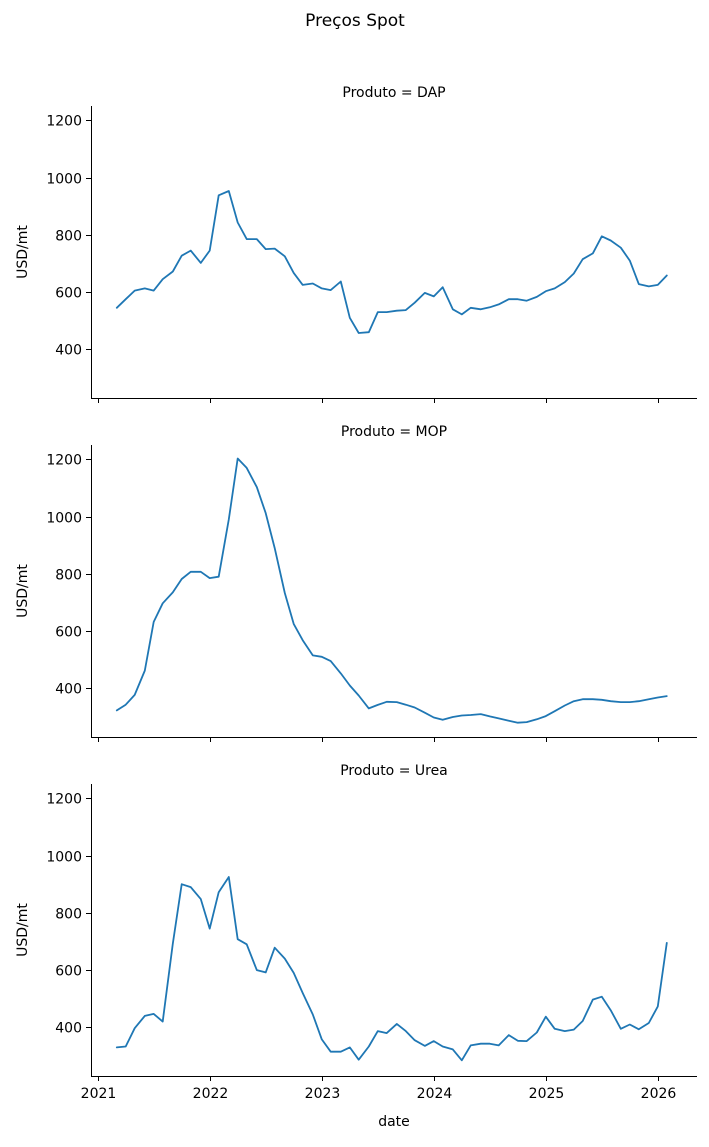 The width and height of the screenshot is (709, 1147). What do you see at coordinates (99, 1094) in the screenshot?
I see `x-tick-label: 2021` at bounding box center [99, 1094].